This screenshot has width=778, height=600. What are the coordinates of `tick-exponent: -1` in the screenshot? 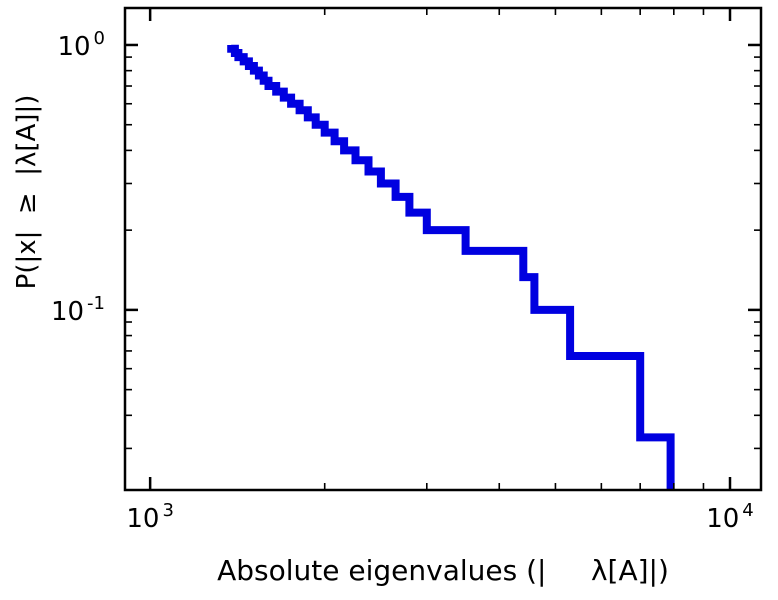 It's located at (96, 303).